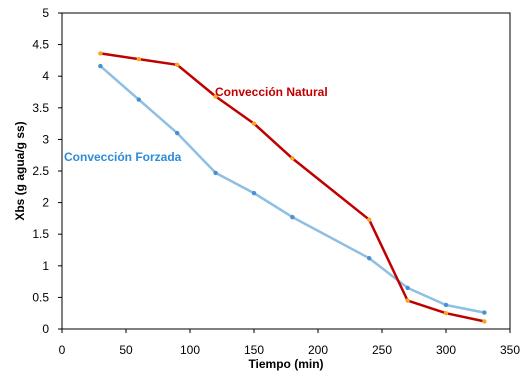 This screenshot has width=526, height=376. What do you see at coordinates (40, 171) in the screenshot?
I see `y-tick-label: 2.5` at bounding box center [40, 171].